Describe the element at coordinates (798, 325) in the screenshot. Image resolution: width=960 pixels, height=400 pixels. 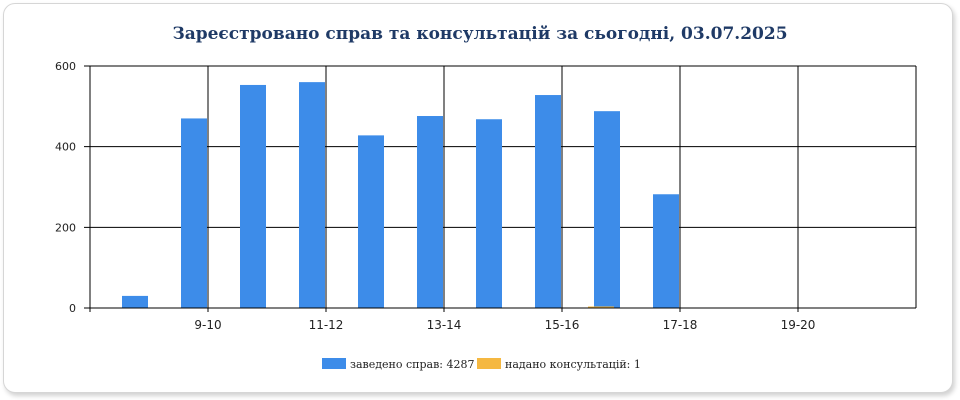
I see `x-tick-label: 19-20` at that location.